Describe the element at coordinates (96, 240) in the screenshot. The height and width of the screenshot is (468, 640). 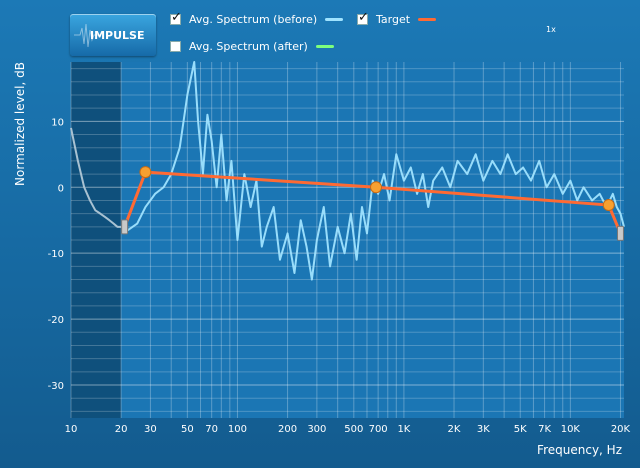
I see `excluded-region-shade` at that location.